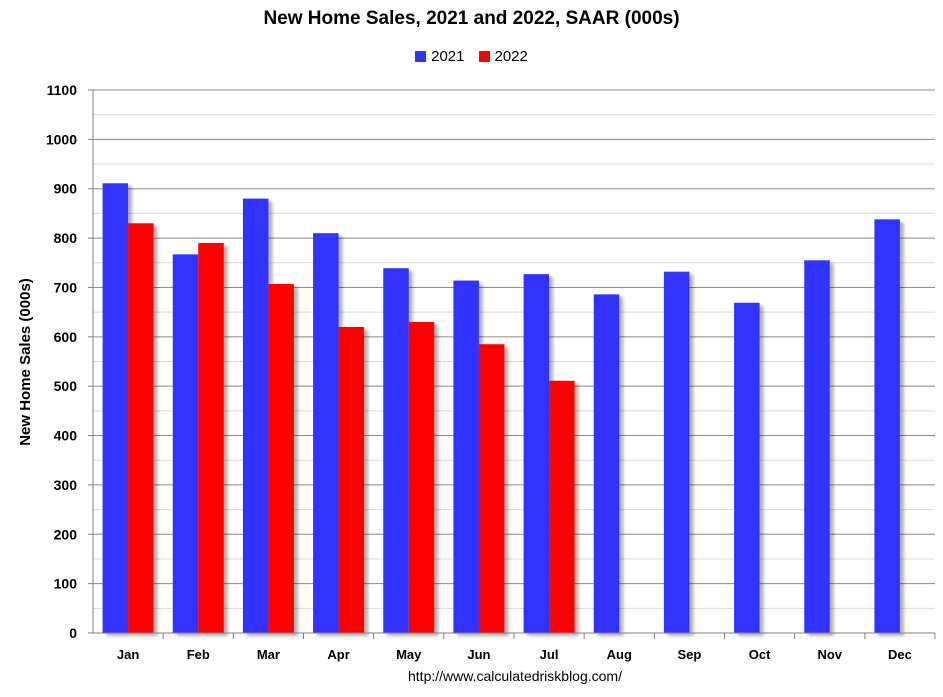 This screenshot has width=943, height=697. I want to click on y-tick-label: 100, so click(66, 584).